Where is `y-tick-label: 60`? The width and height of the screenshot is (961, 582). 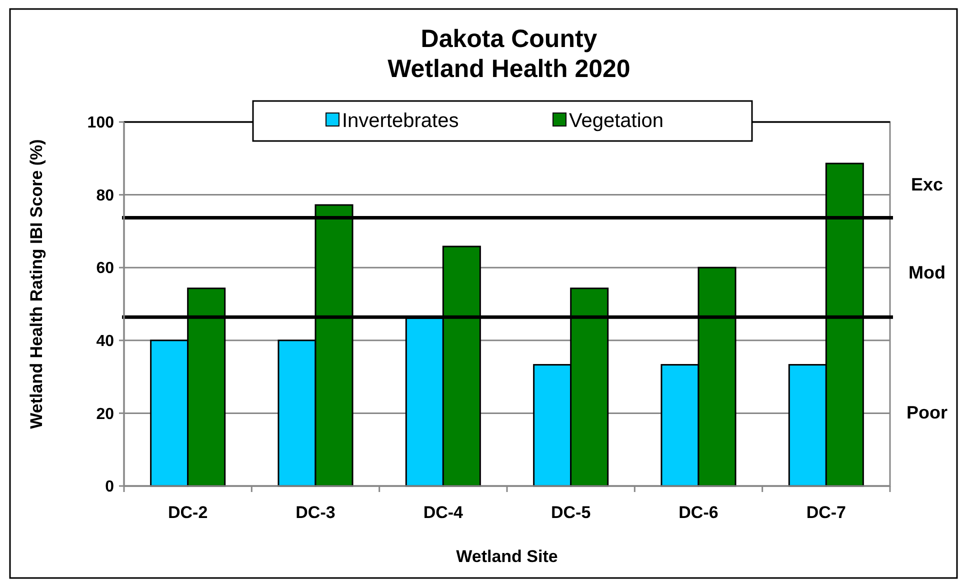 y-tick-label: 60 is located at coordinates (105, 269).